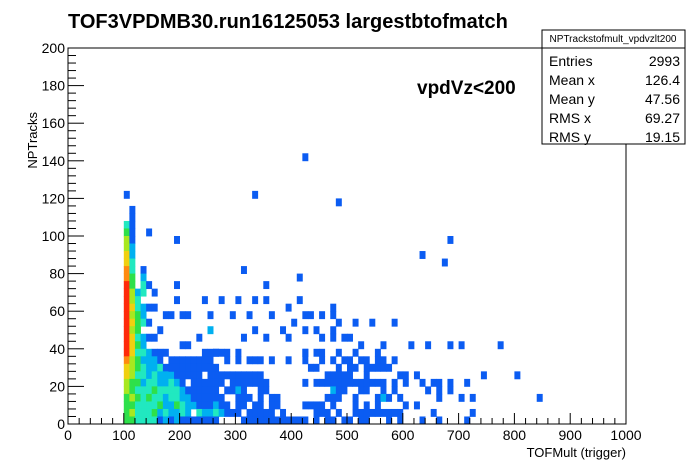 The height and width of the screenshot is (472, 696). I want to click on stats-value: 69.27, so click(662, 118).